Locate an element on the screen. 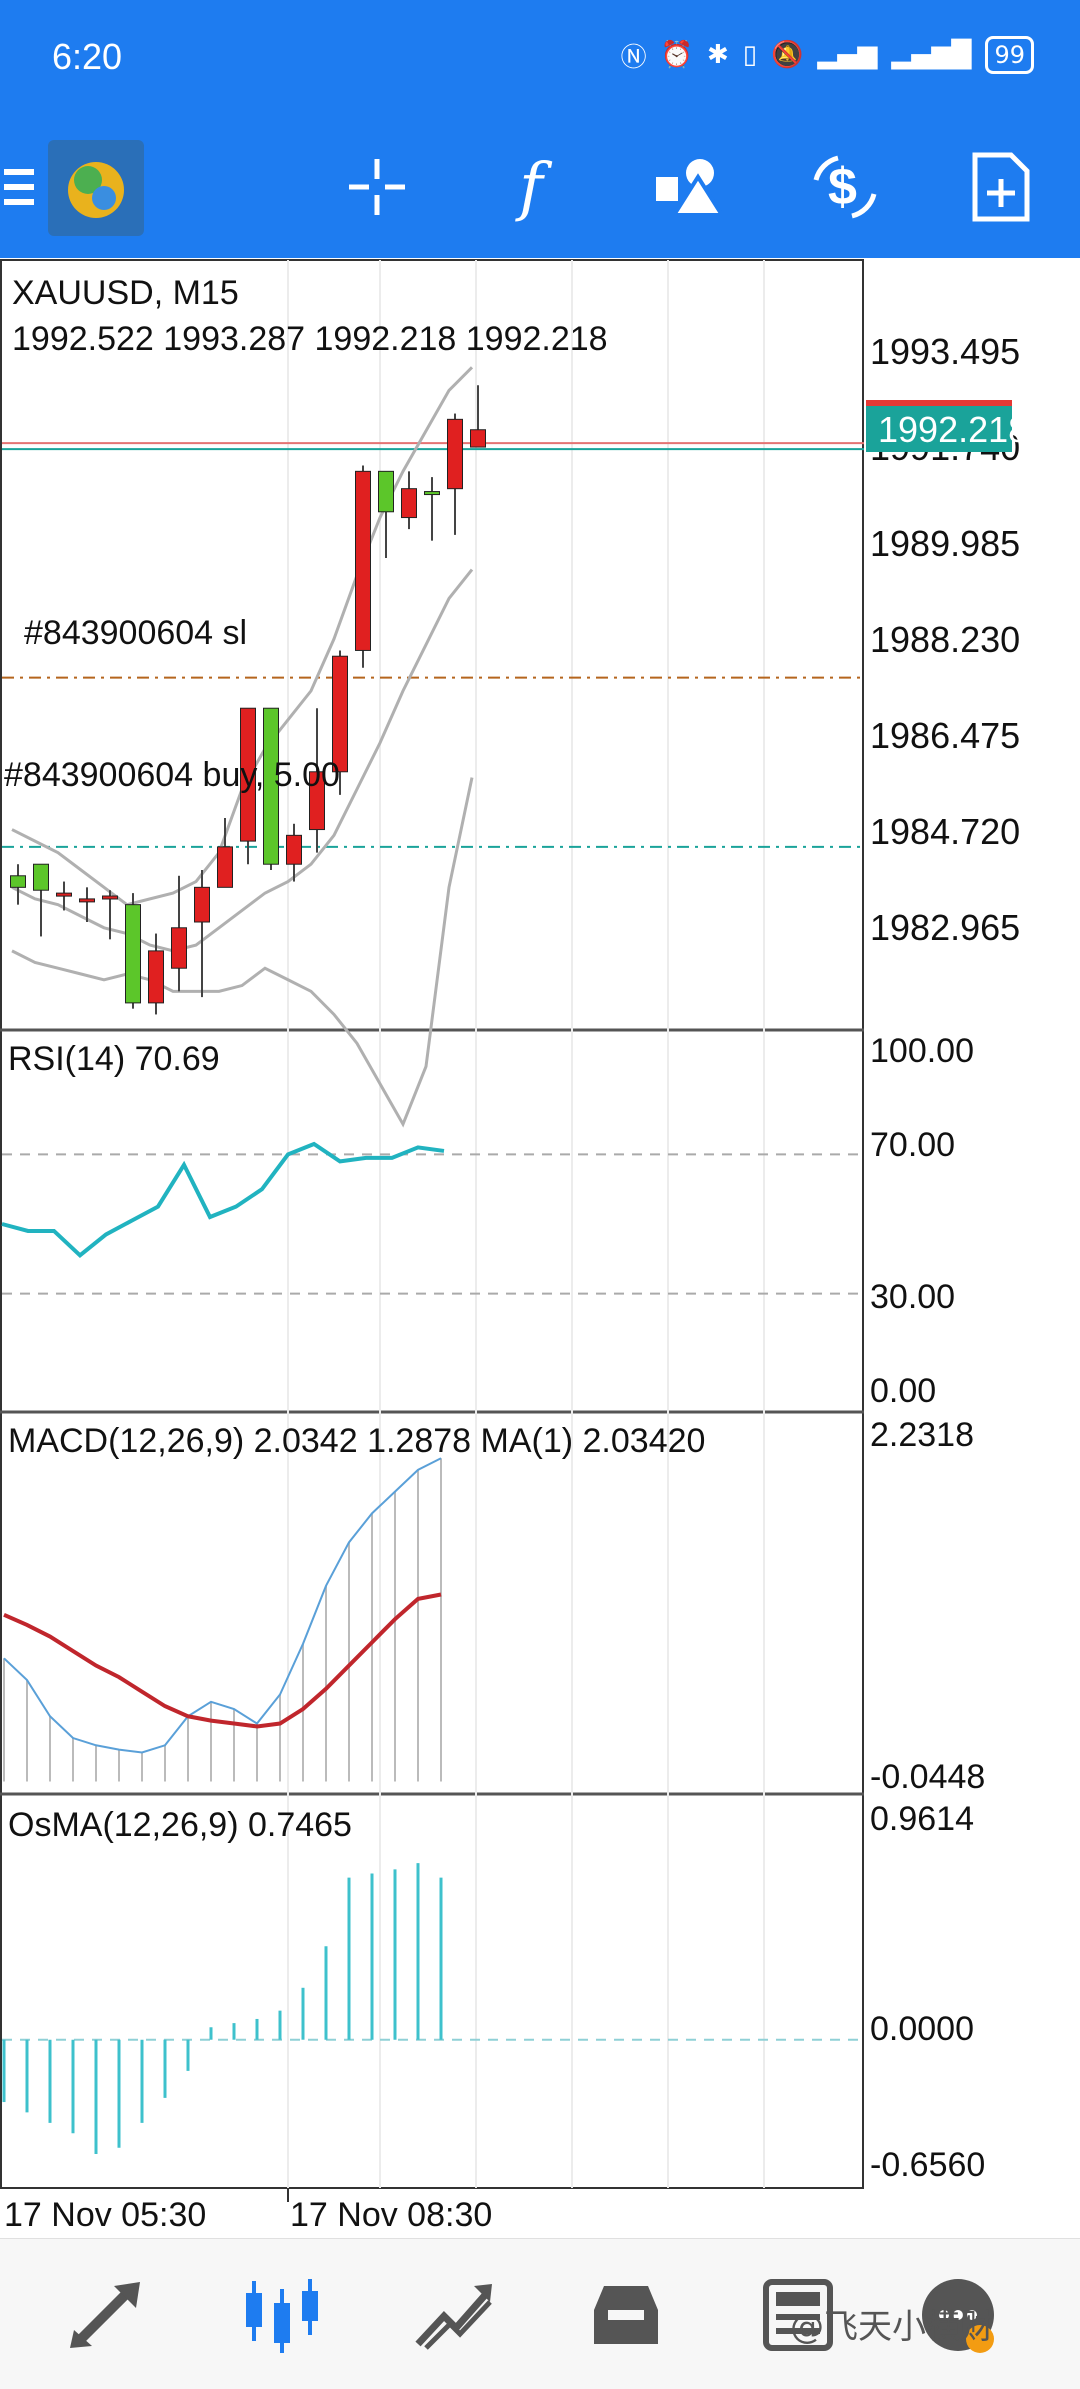 The image size is (1080, 2389). nfc-icon: Ⓝ is located at coordinates (633, 57).